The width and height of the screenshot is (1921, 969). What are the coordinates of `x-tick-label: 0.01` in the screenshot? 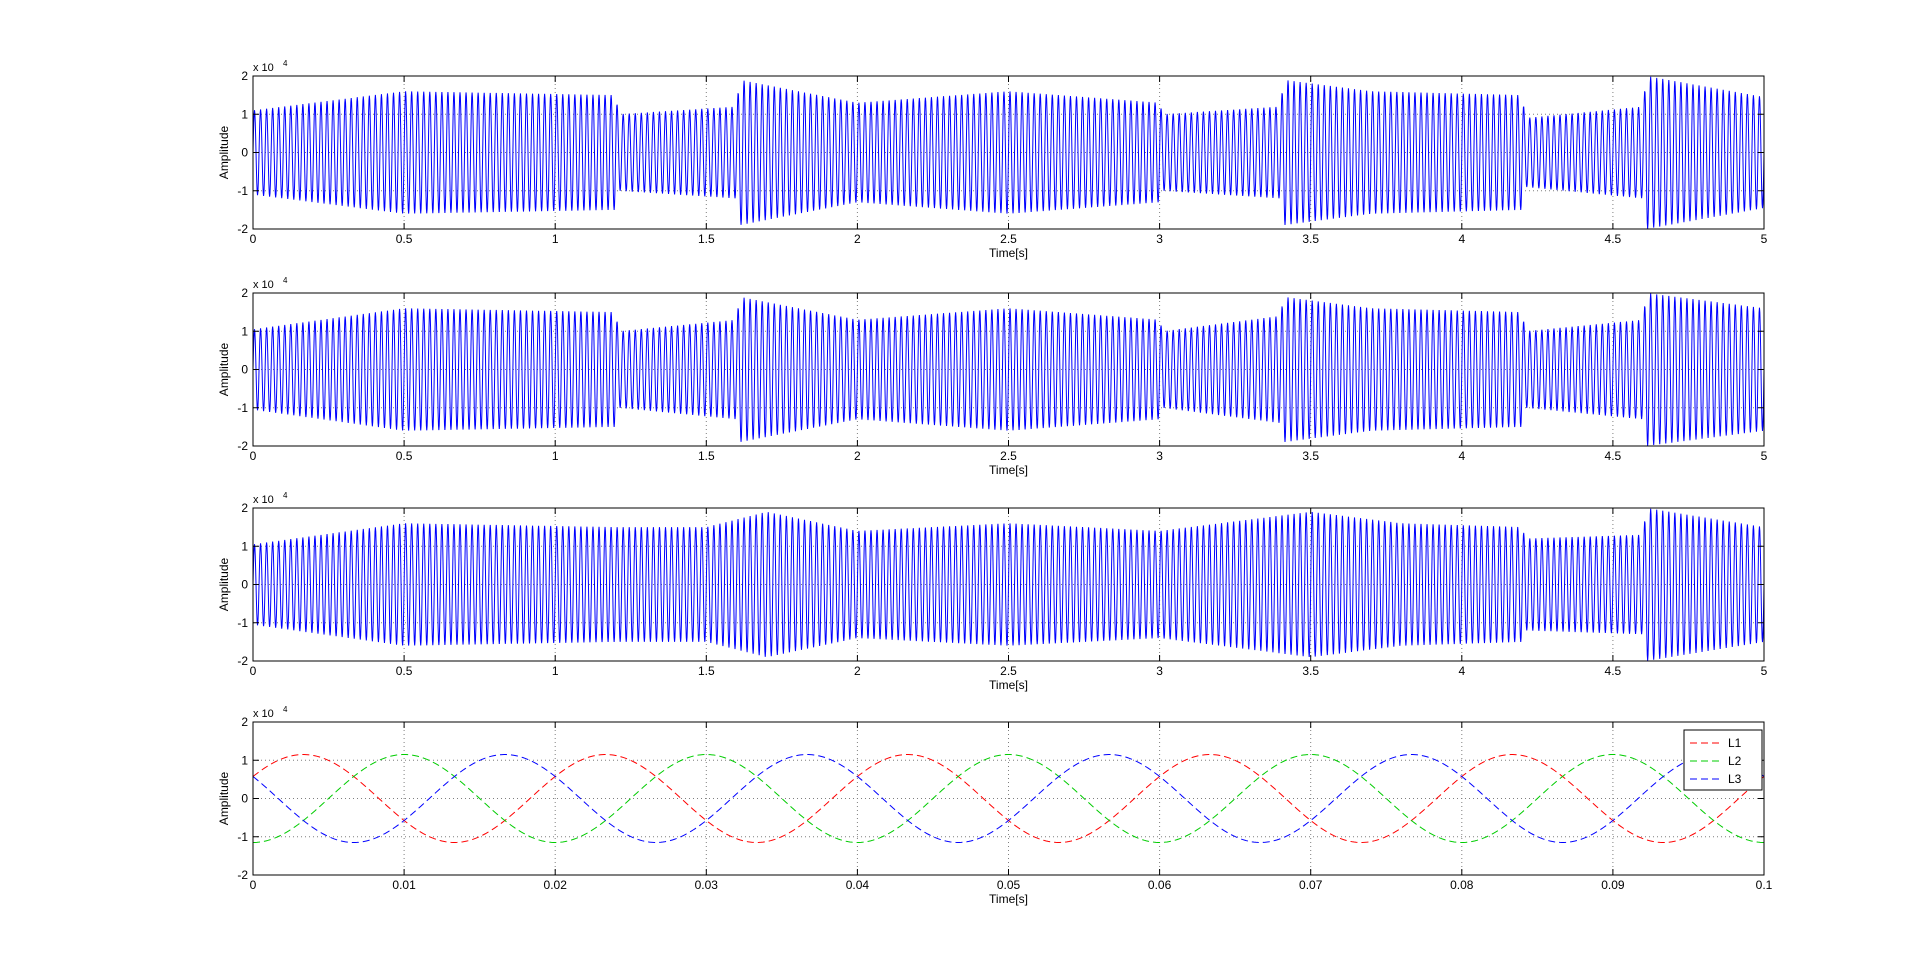 It's located at (404, 885).